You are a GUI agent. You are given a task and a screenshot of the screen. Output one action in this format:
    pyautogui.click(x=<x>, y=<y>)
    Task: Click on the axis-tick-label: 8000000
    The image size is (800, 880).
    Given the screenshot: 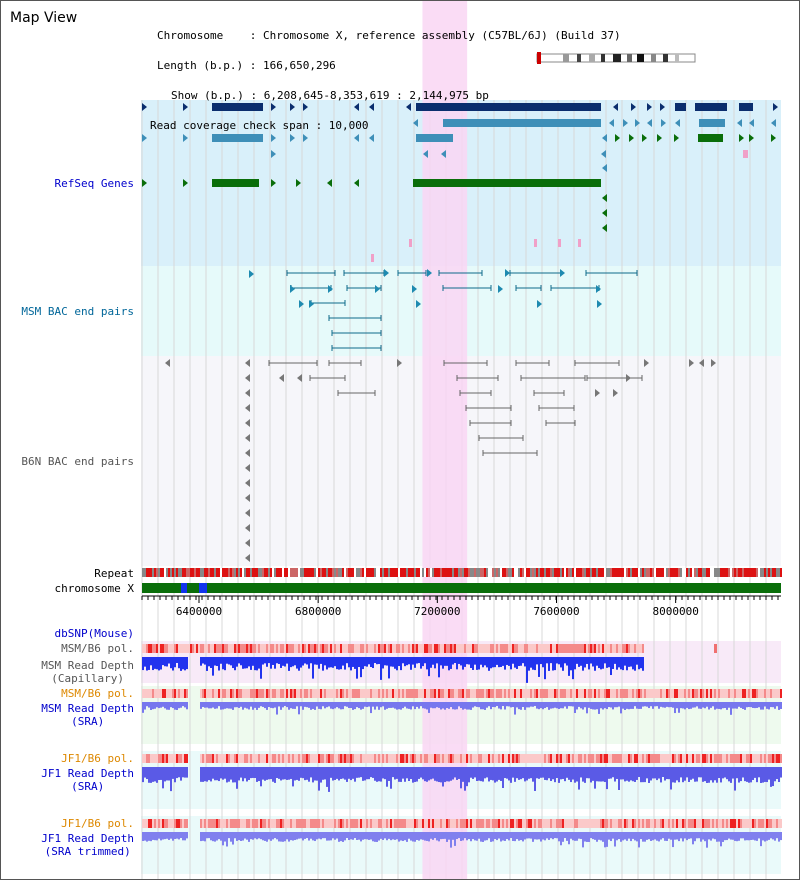 What is the action you would take?
    pyautogui.click(x=675, y=611)
    